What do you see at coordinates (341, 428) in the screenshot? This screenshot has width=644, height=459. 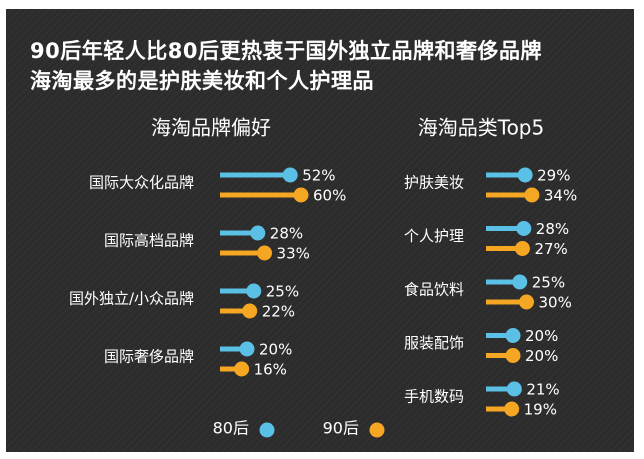 I see `legend-label-90: 90后` at bounding box center [341, 428].